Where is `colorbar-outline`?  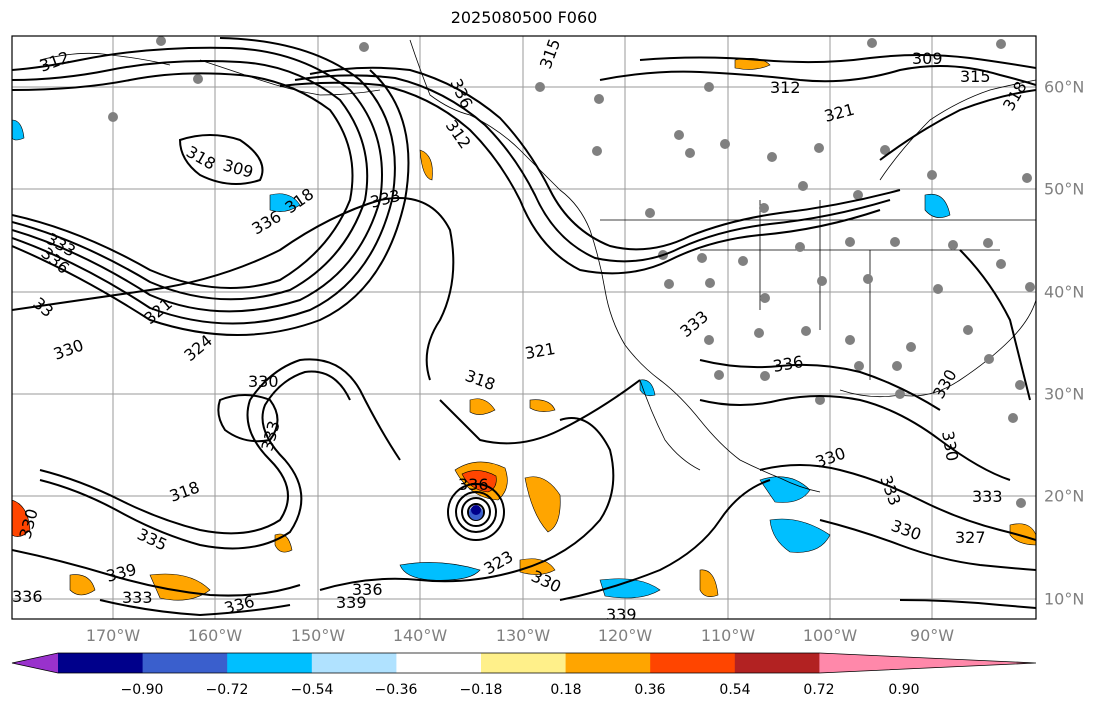 colorbar-outline is located at coordinates (524, 663).